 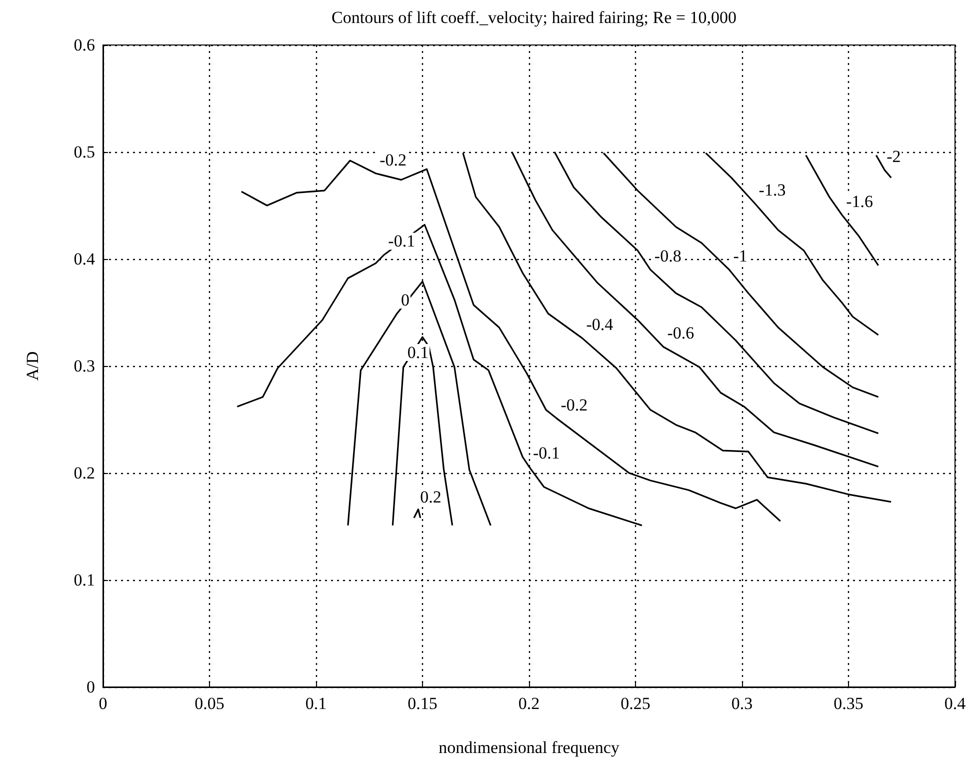 I want to click on x-tick-label: 0.3, so click(x=742, y=703).